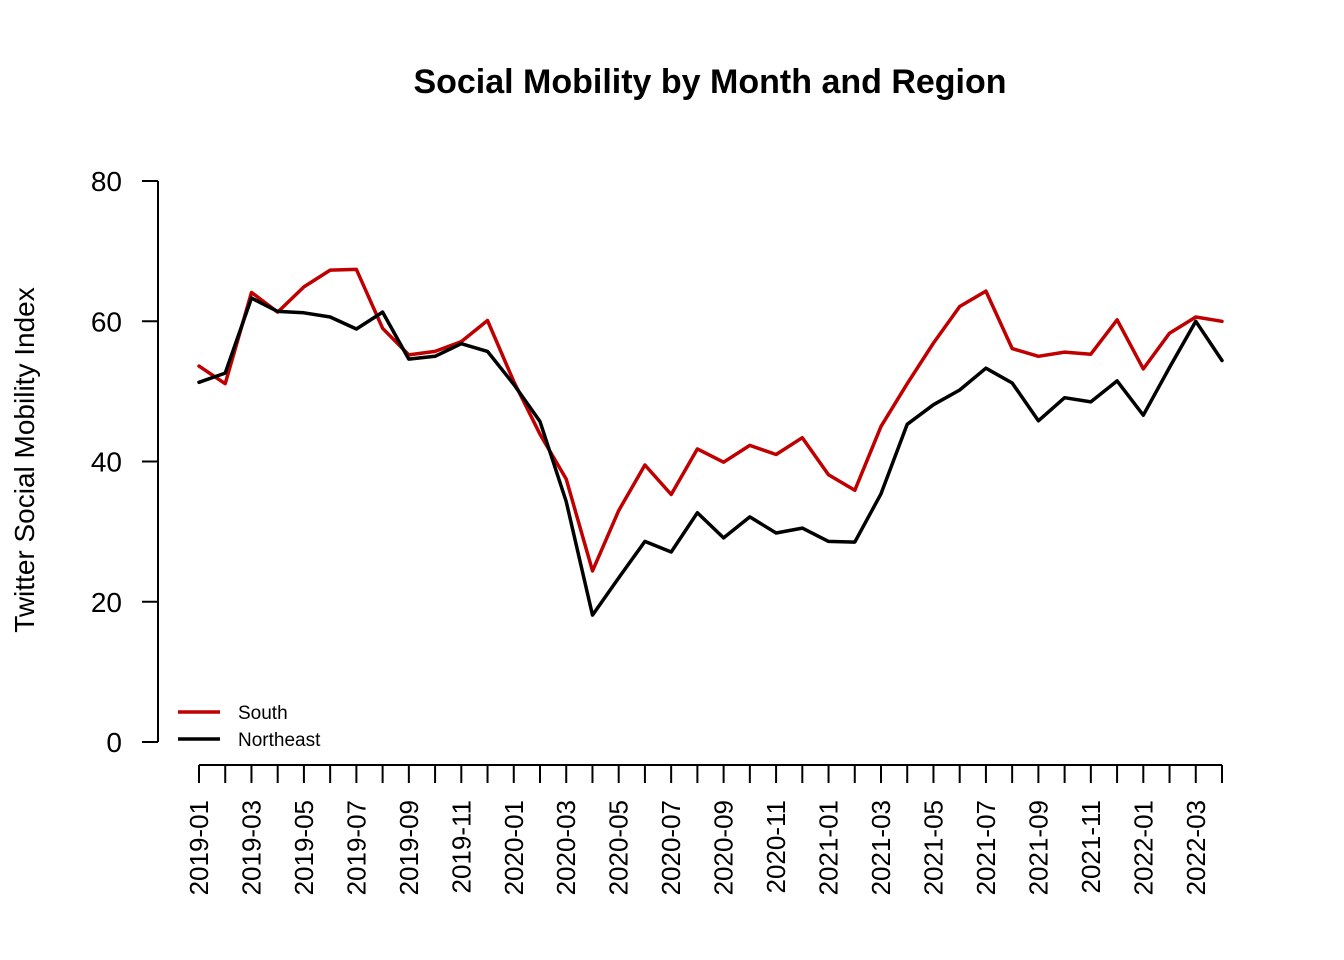 This screenshot has height=960, width=1344. I want to click on y-tick-label: 80, so click(106, 181).